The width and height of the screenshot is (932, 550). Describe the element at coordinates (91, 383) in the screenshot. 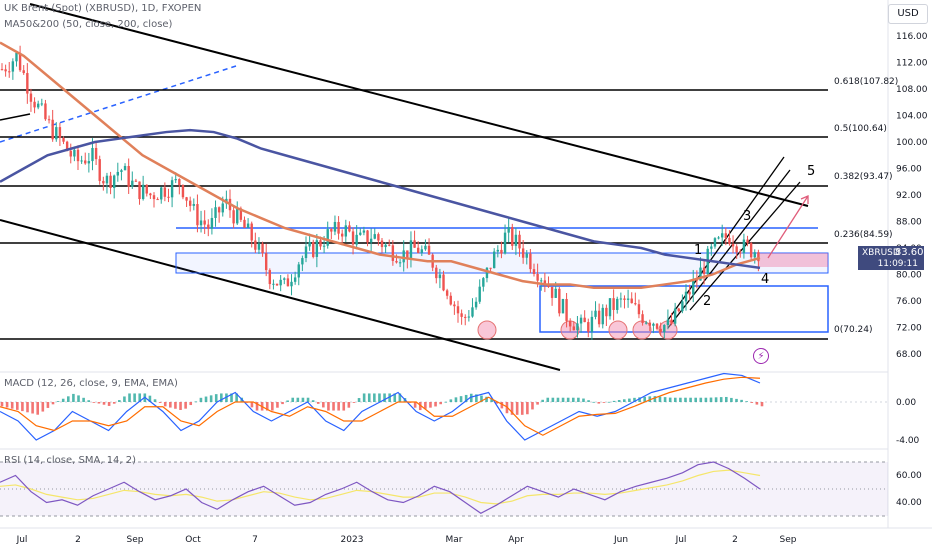

I see `macd-legend: MACD (12, 26, close, 9, EMA, EMA)` at that location.